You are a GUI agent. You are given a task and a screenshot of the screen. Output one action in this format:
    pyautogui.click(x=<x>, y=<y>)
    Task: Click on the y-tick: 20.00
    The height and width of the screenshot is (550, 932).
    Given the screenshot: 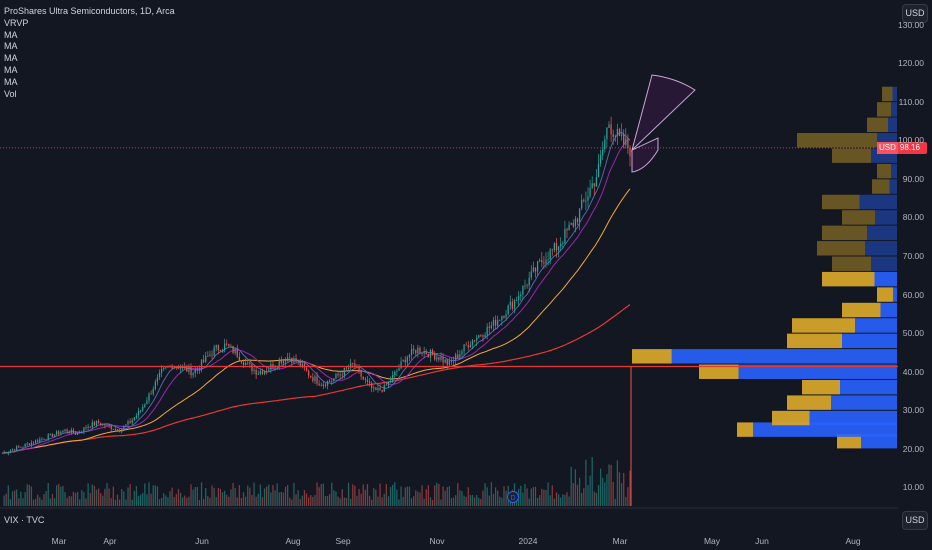 What is the action you would take?
    pyautogui.click(x=913, y=449)
    